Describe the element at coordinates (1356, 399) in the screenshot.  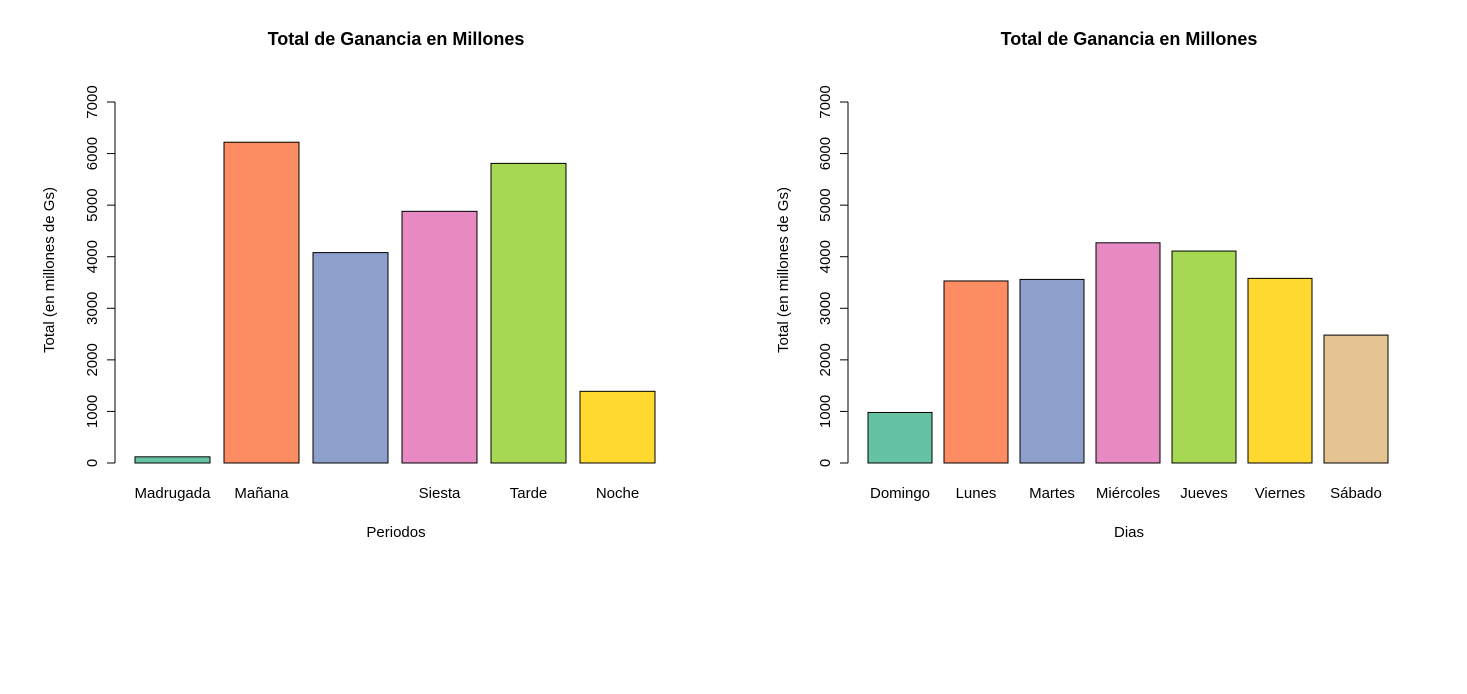
I see `bar-sábado` at that location.